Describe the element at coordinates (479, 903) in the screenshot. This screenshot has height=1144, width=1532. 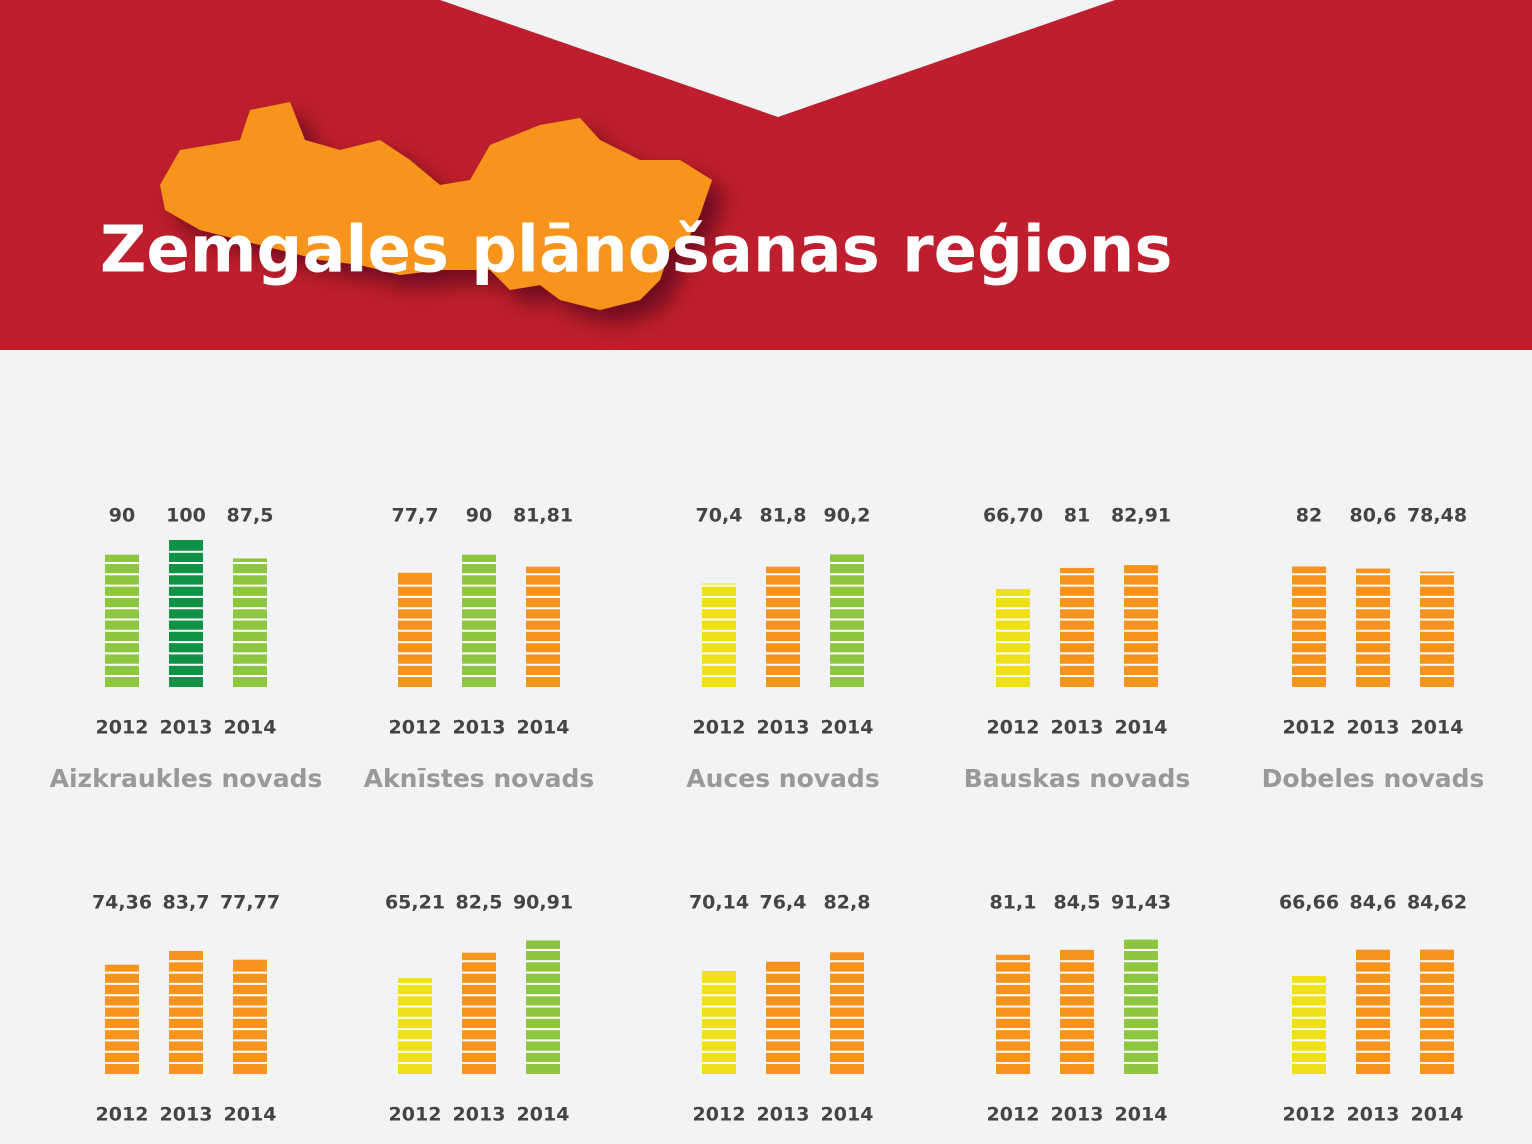
I see `value-label: 82,5` at that location.